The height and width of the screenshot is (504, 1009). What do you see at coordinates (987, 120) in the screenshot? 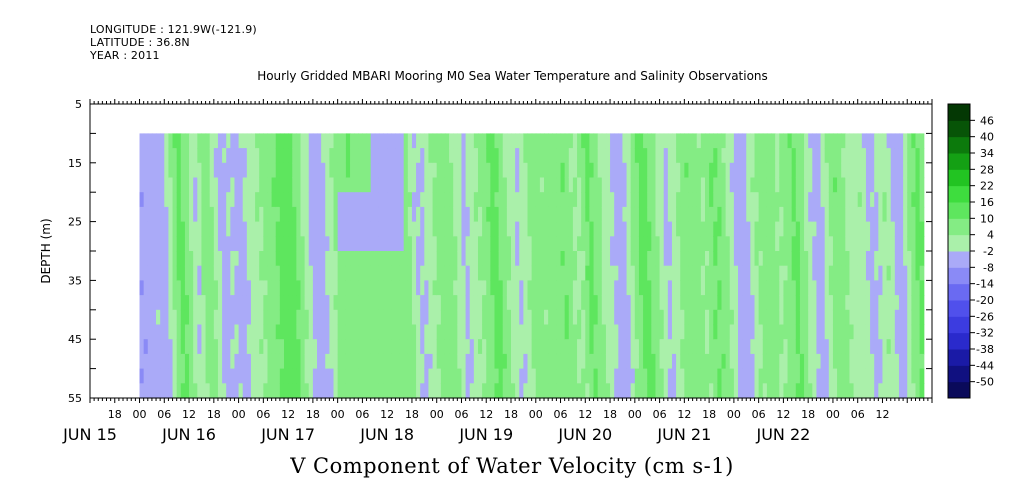
I see `colorbar-tick-label: 46` at bounding box center [987, 120].